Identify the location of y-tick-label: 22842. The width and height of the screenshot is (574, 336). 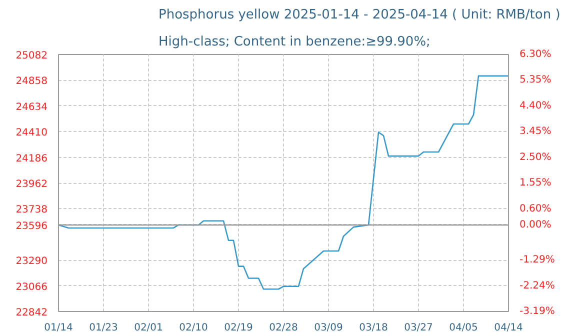
(32, 313).